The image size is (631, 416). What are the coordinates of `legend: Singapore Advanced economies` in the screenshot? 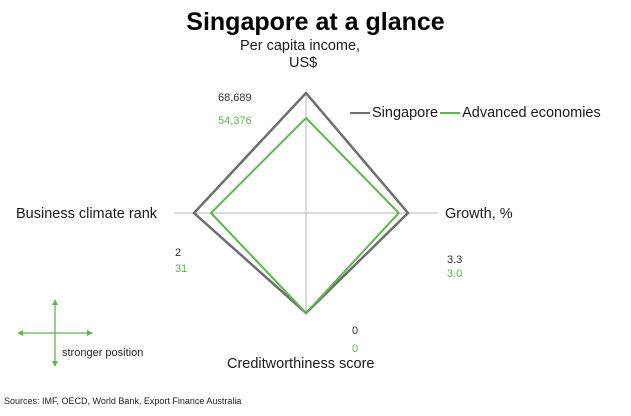 It's located at (476, 113).